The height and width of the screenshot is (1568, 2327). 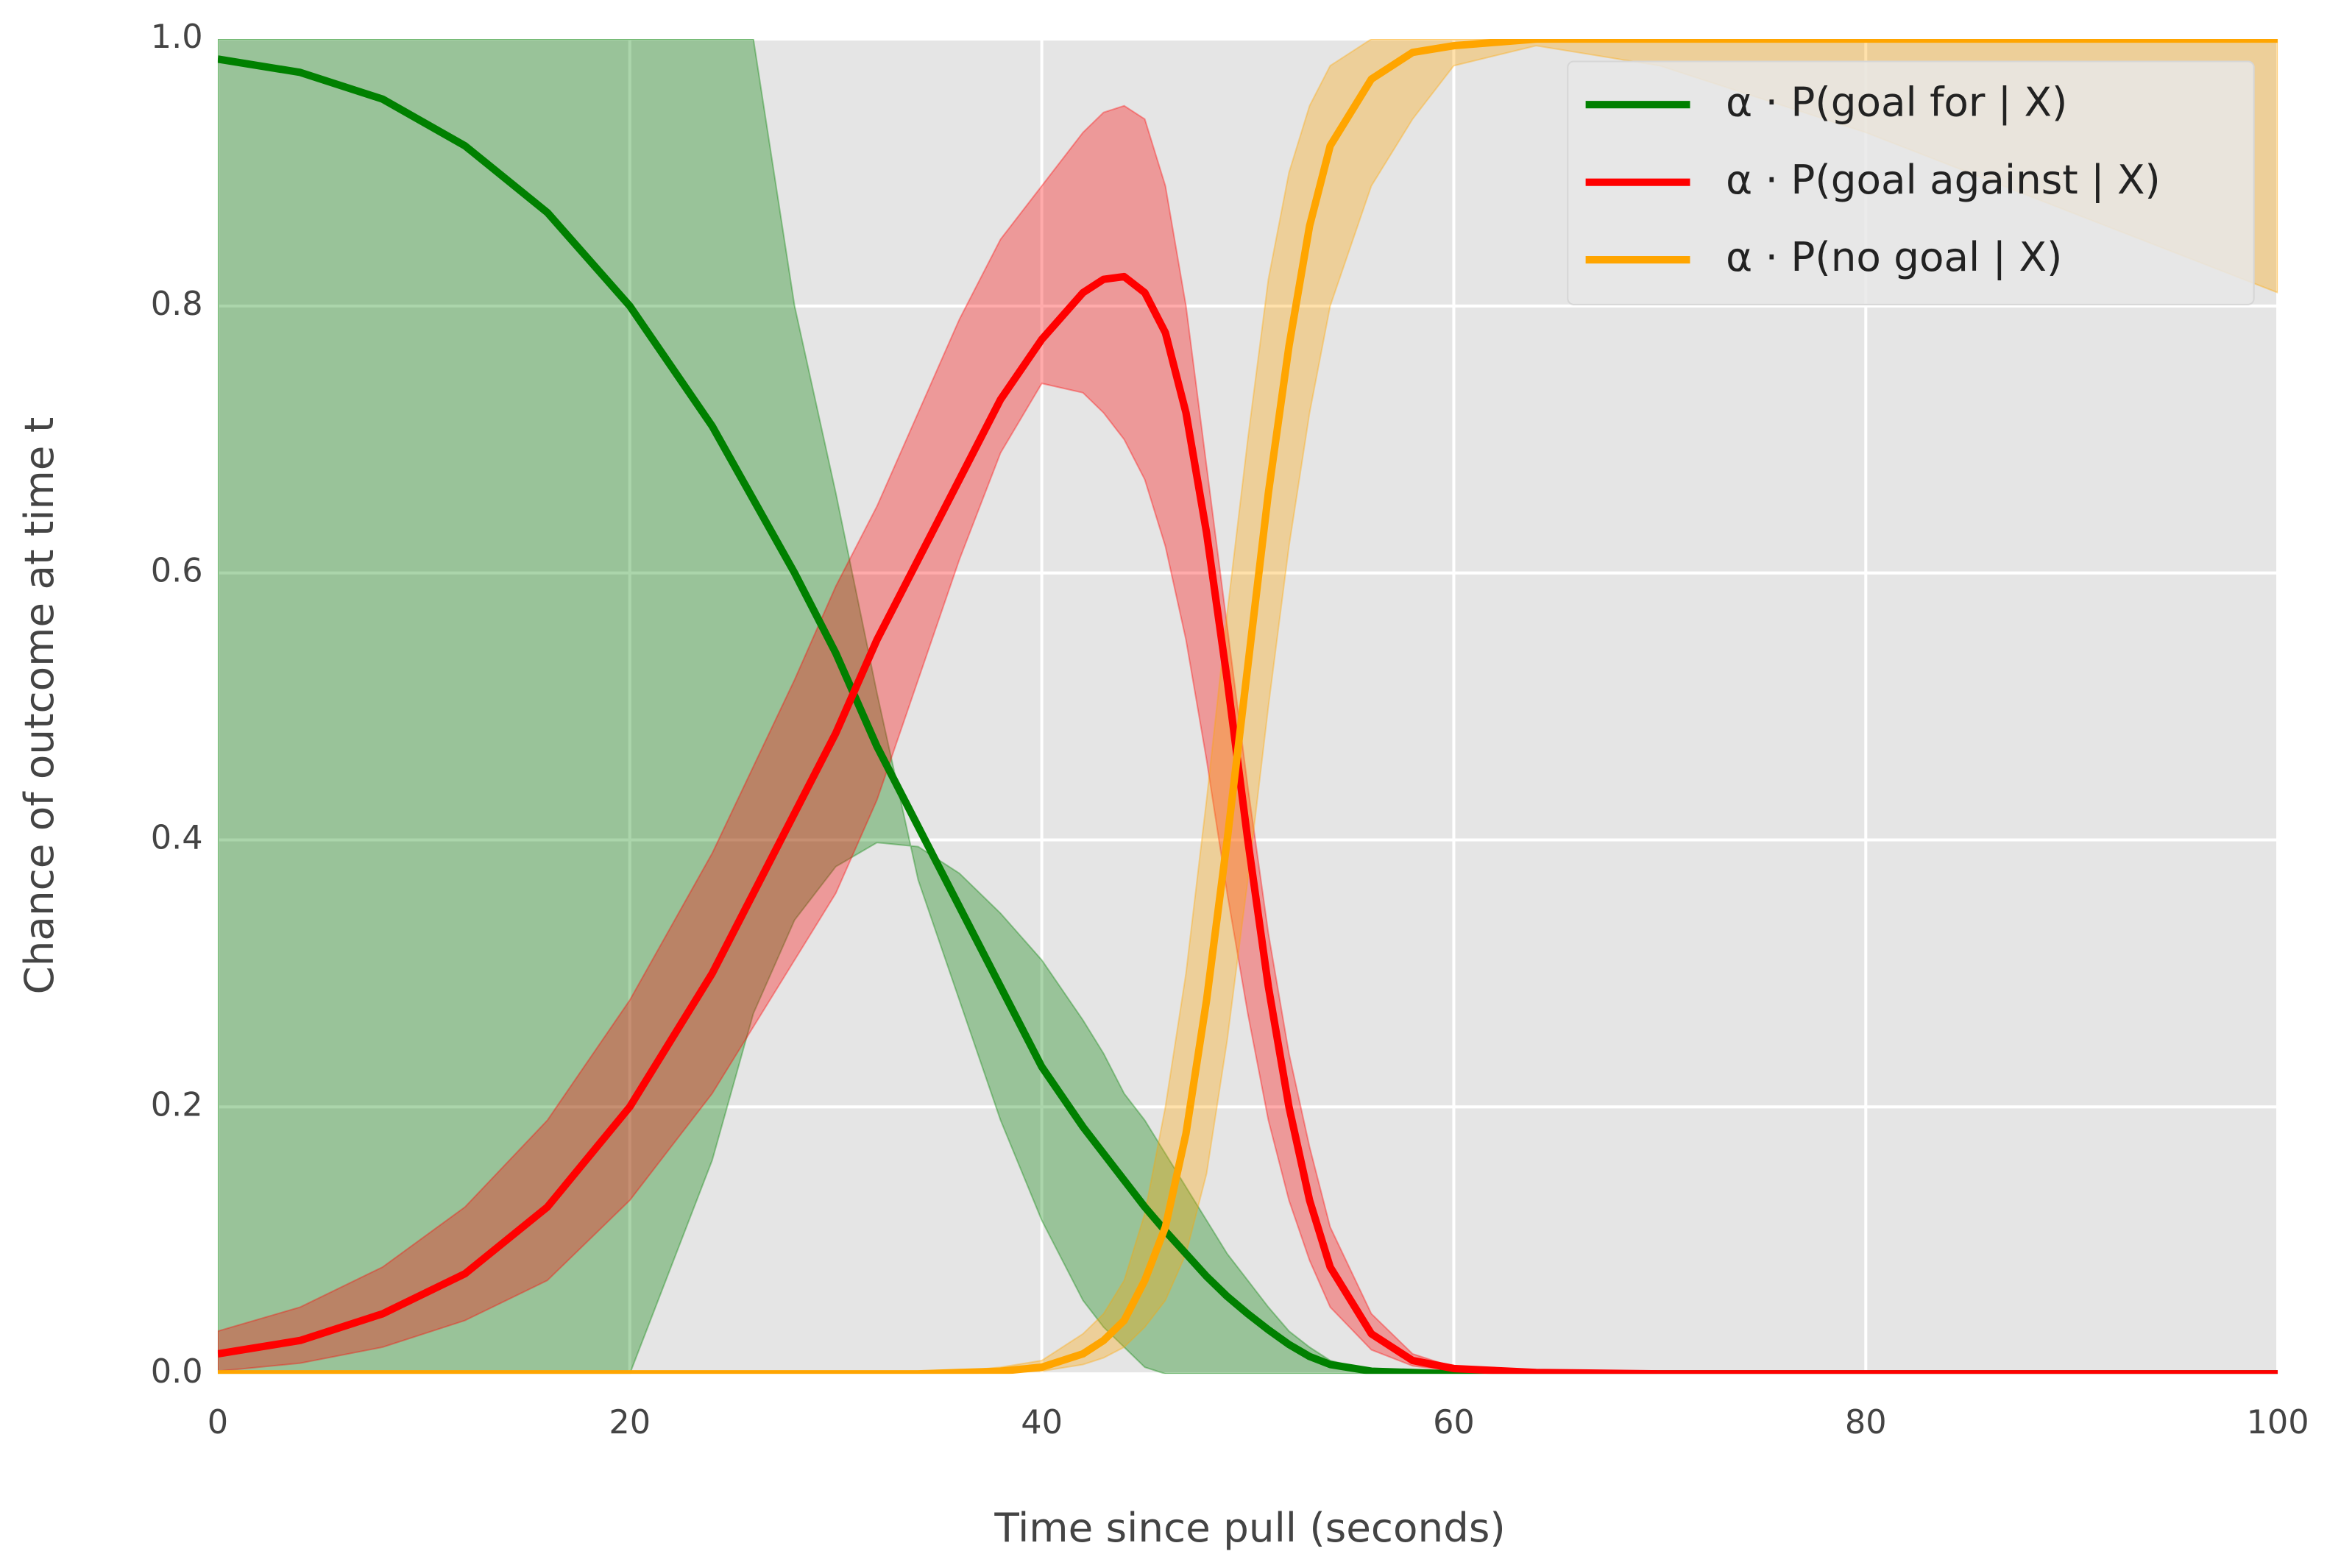 What do you see at coordinates (177, 1371) in the screenshot?
I see `y-tick-label: 0.0` at bounding box center [177, 1371].